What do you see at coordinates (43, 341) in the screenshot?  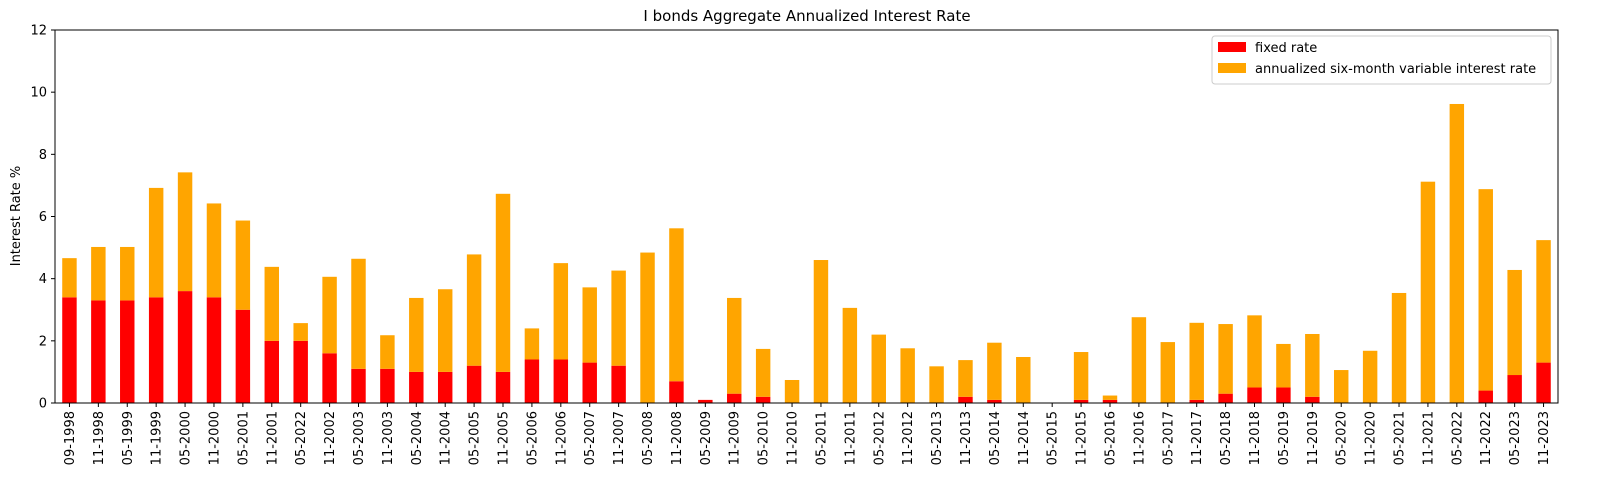 I see `y-tick-label: 2` at bounding box center [43, 341].